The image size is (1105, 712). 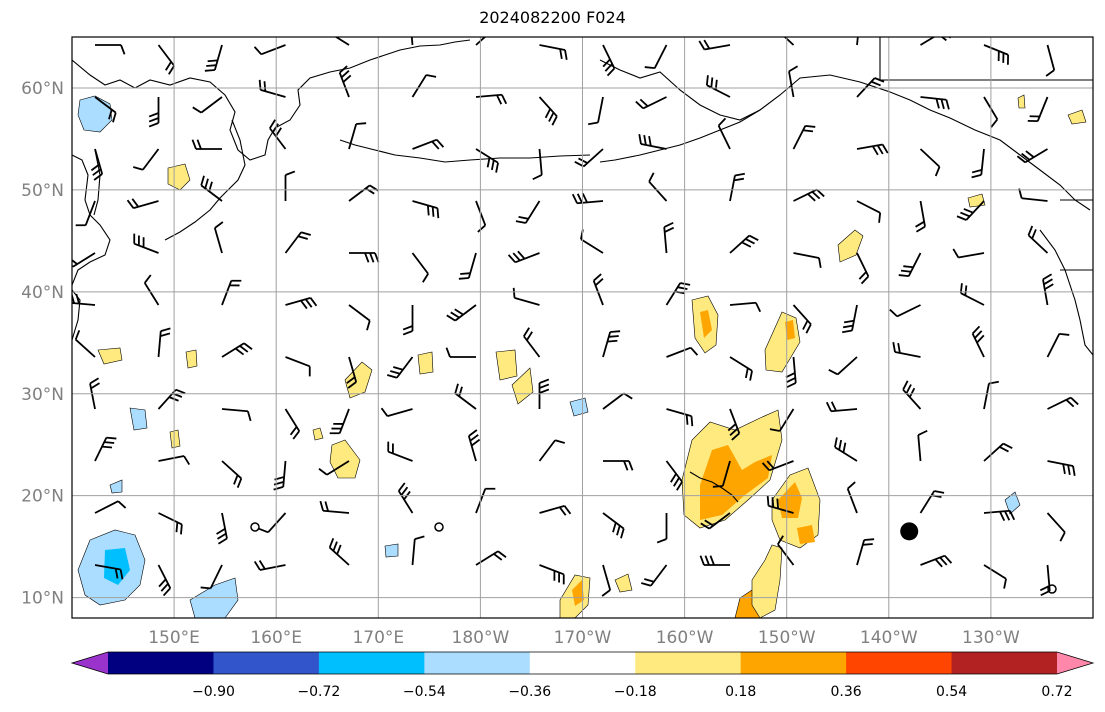 I want to click on lon-label: 170°W, so click(x=583, y=638).